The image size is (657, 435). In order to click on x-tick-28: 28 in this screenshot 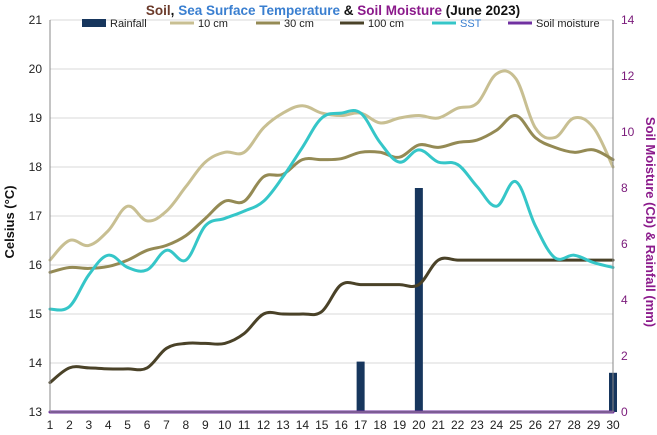, I will do `click(574, 425)`.